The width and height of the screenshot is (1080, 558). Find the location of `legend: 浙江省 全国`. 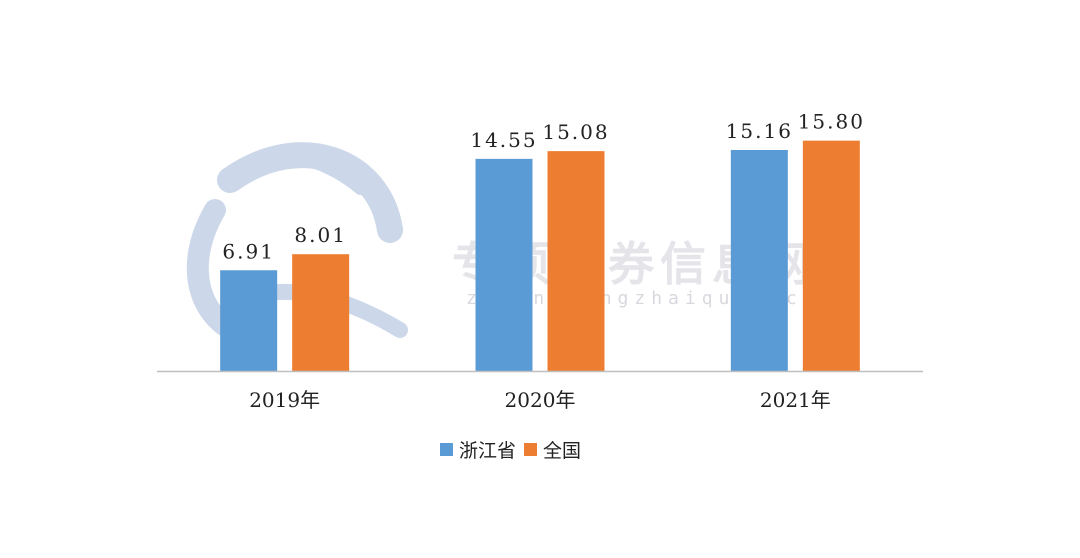

legend: 浙江省 全国 is located at coordinates (514, 449).